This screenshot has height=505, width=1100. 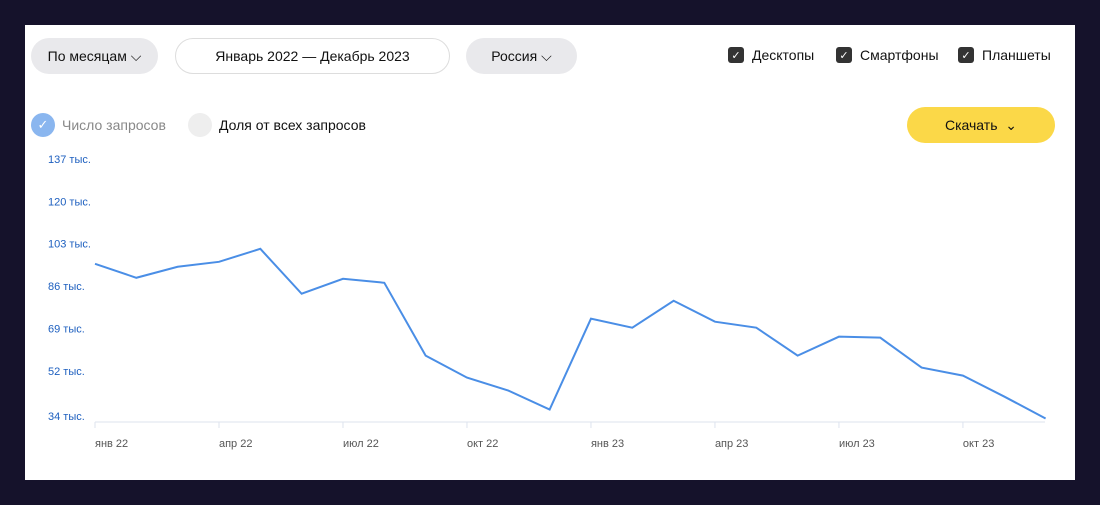 What do you see at coordinates (857, 444) in the screenshot?
I see `x-tick-label: июл 23` at bounding box center [857, 444].